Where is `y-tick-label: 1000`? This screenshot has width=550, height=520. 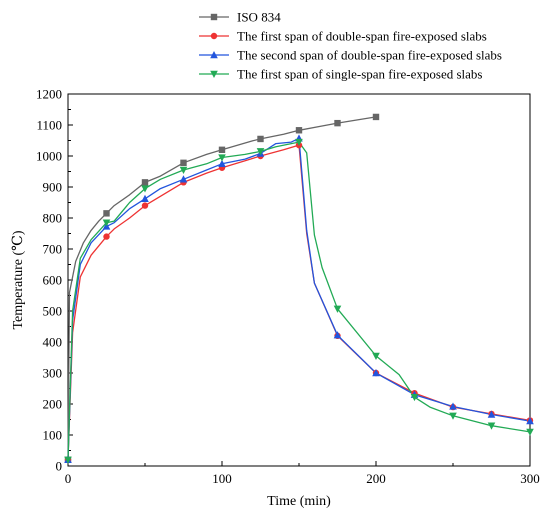 y-tick-label: 1000 is located at coordinates (49, 156).